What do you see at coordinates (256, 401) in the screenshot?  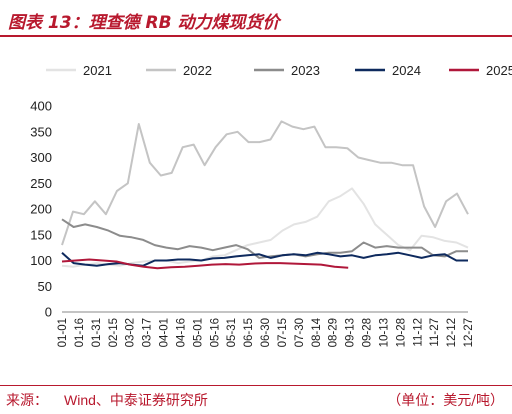 I see `footer: 来源： Wind、中泰证券研究所 （单位：美元/吨）` at bounding box center [256, 401].